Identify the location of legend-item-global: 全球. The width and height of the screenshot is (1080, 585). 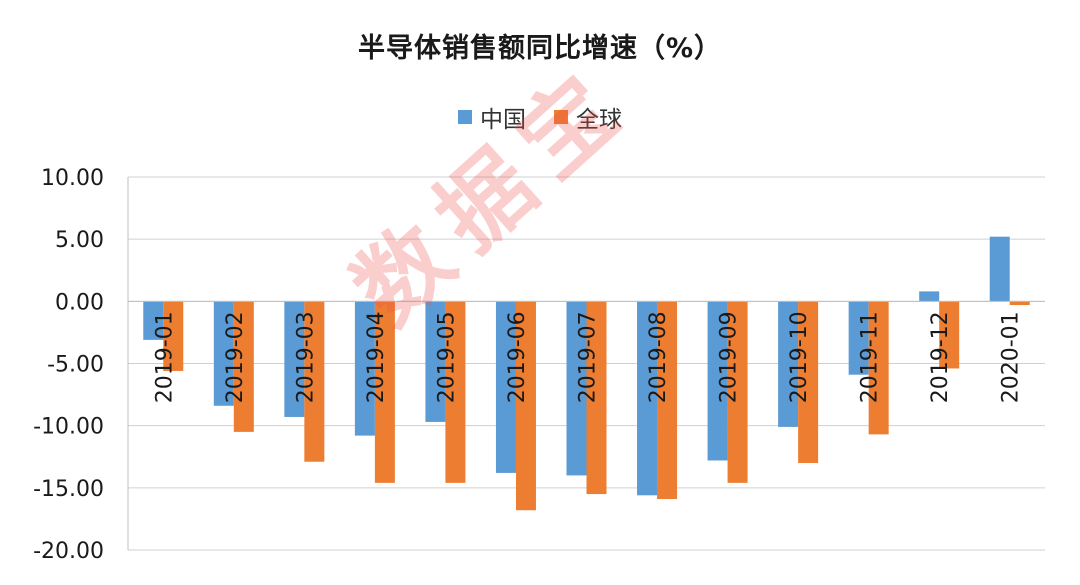
(588, 117).